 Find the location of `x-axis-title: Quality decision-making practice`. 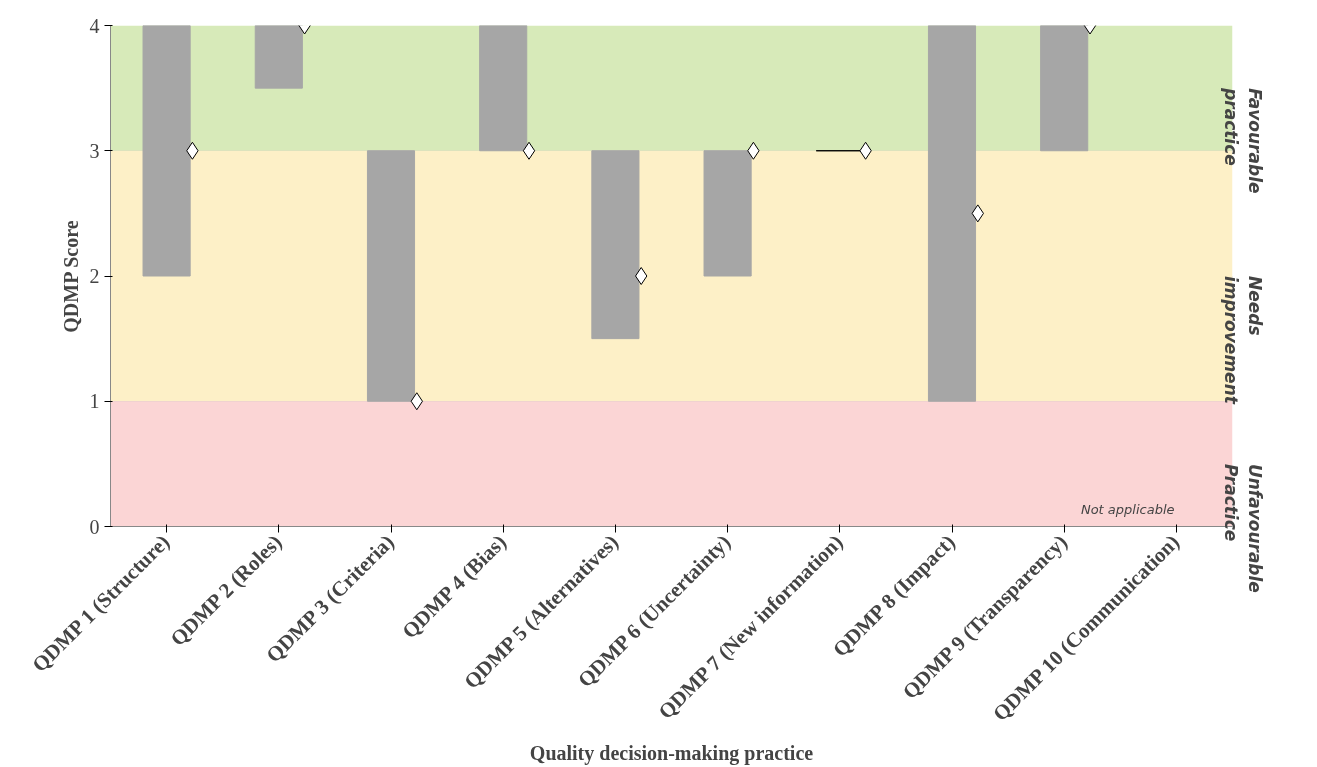

x-axis-title: Quality decision-making practice is located at coordinates (671, 754).